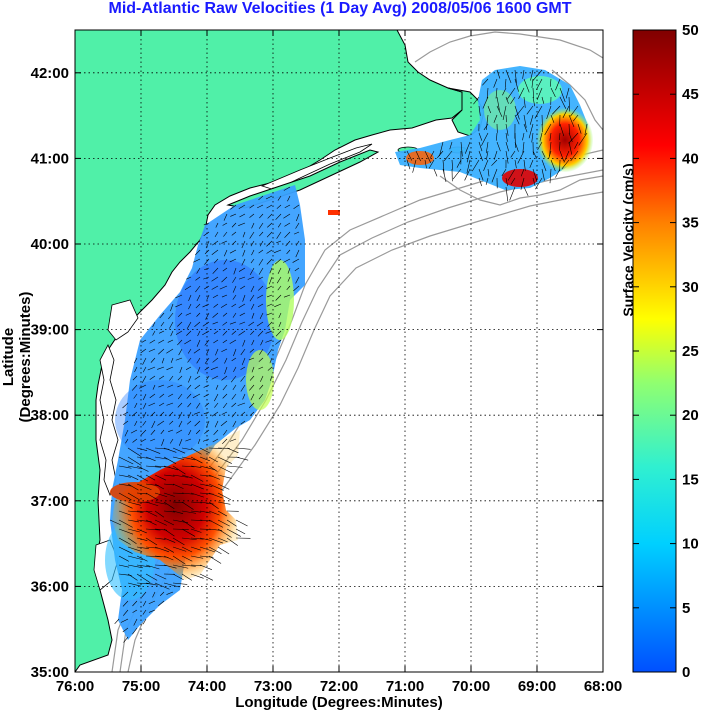 Image resolution: width=724 pixels, height=714 pixels. I want to click on velocity-hotspot-shoals, so click(520, 178).